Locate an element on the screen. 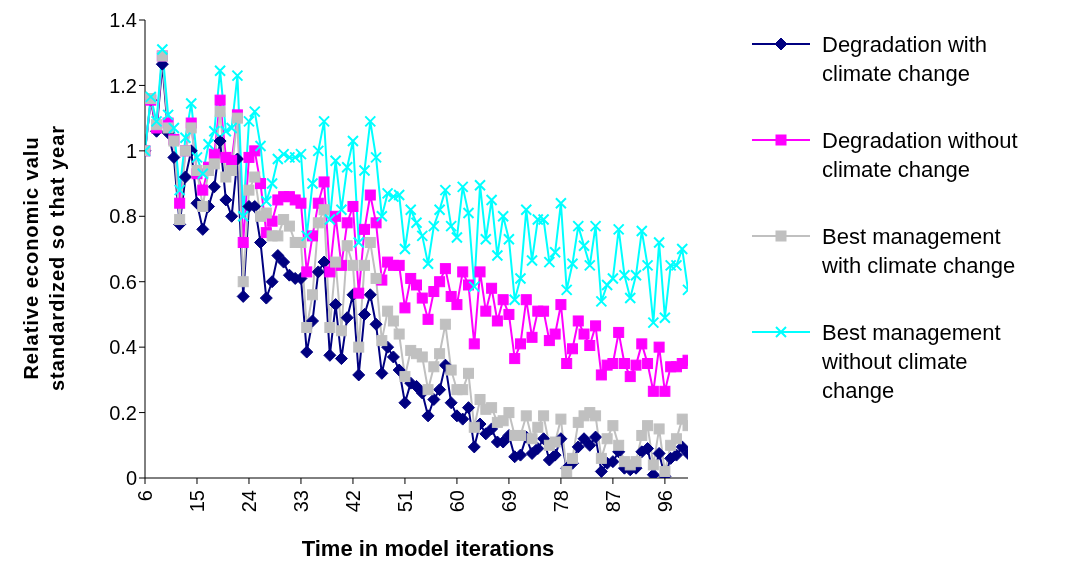 This screenshot has height=576, width=1069. x-tick-label: 33 is located at coordinates (300, 501).